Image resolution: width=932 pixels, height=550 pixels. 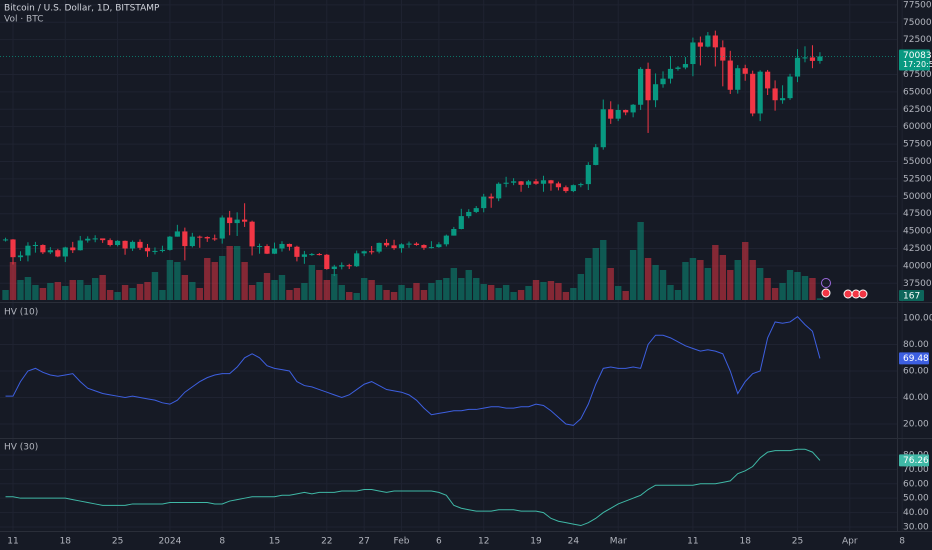 What do you see at coordinates (916, 345) in the screenshot?
I see `y-tick-label: 80.00` at bounding box center [916, 345].